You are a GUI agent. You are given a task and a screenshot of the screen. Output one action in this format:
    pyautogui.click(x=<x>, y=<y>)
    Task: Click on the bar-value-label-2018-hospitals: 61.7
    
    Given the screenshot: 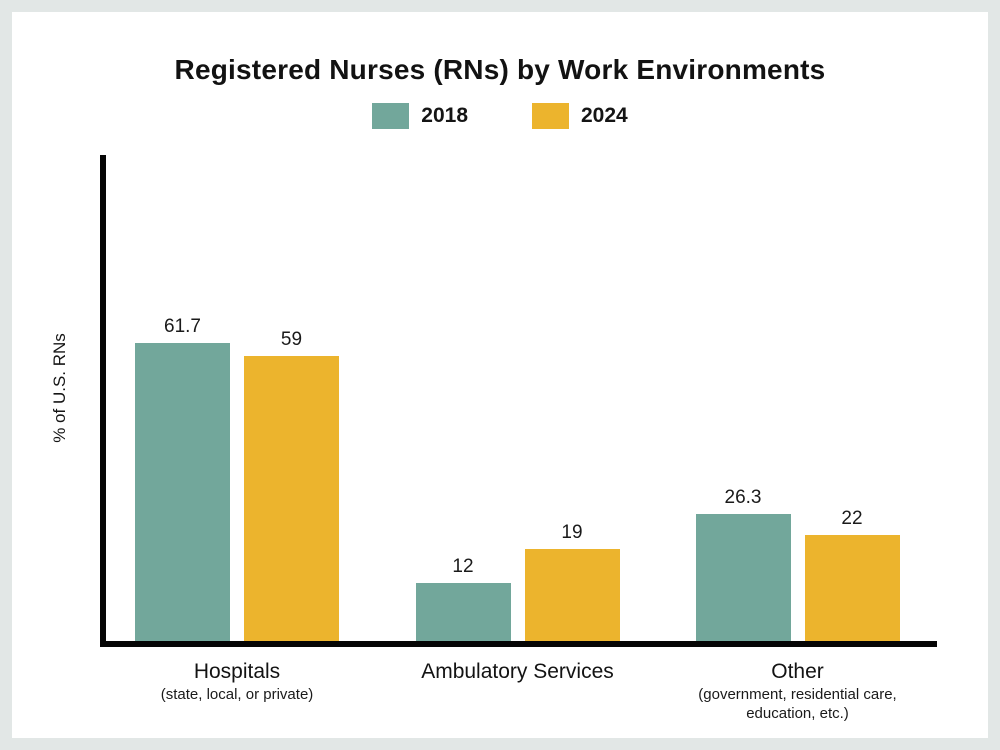 What is the action you would take?
    pyautogui.click(x=182, y=326)
    